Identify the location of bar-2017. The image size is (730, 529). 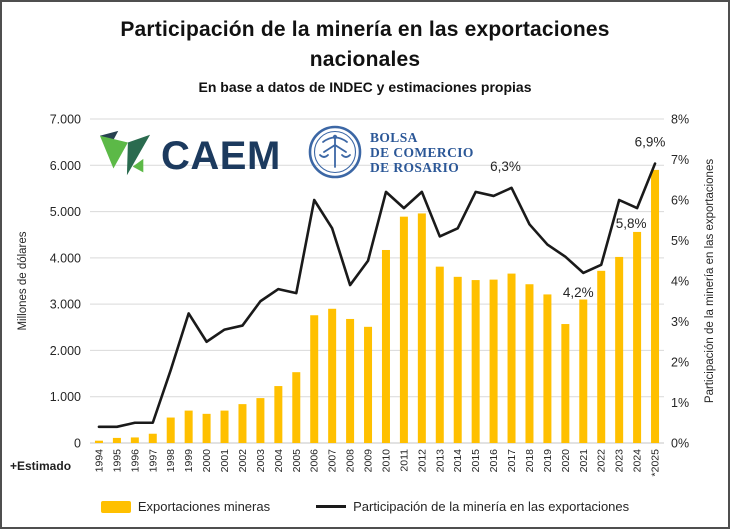
(511, 358).